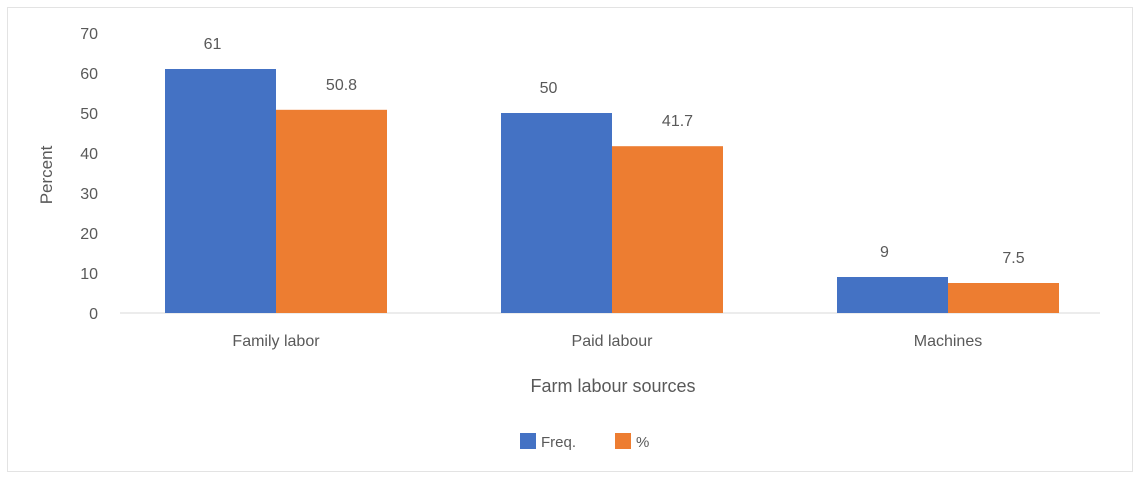  Describe the element at coordinates (677, 121) in the screenshot. I see `data-label: 41.7` at that location.